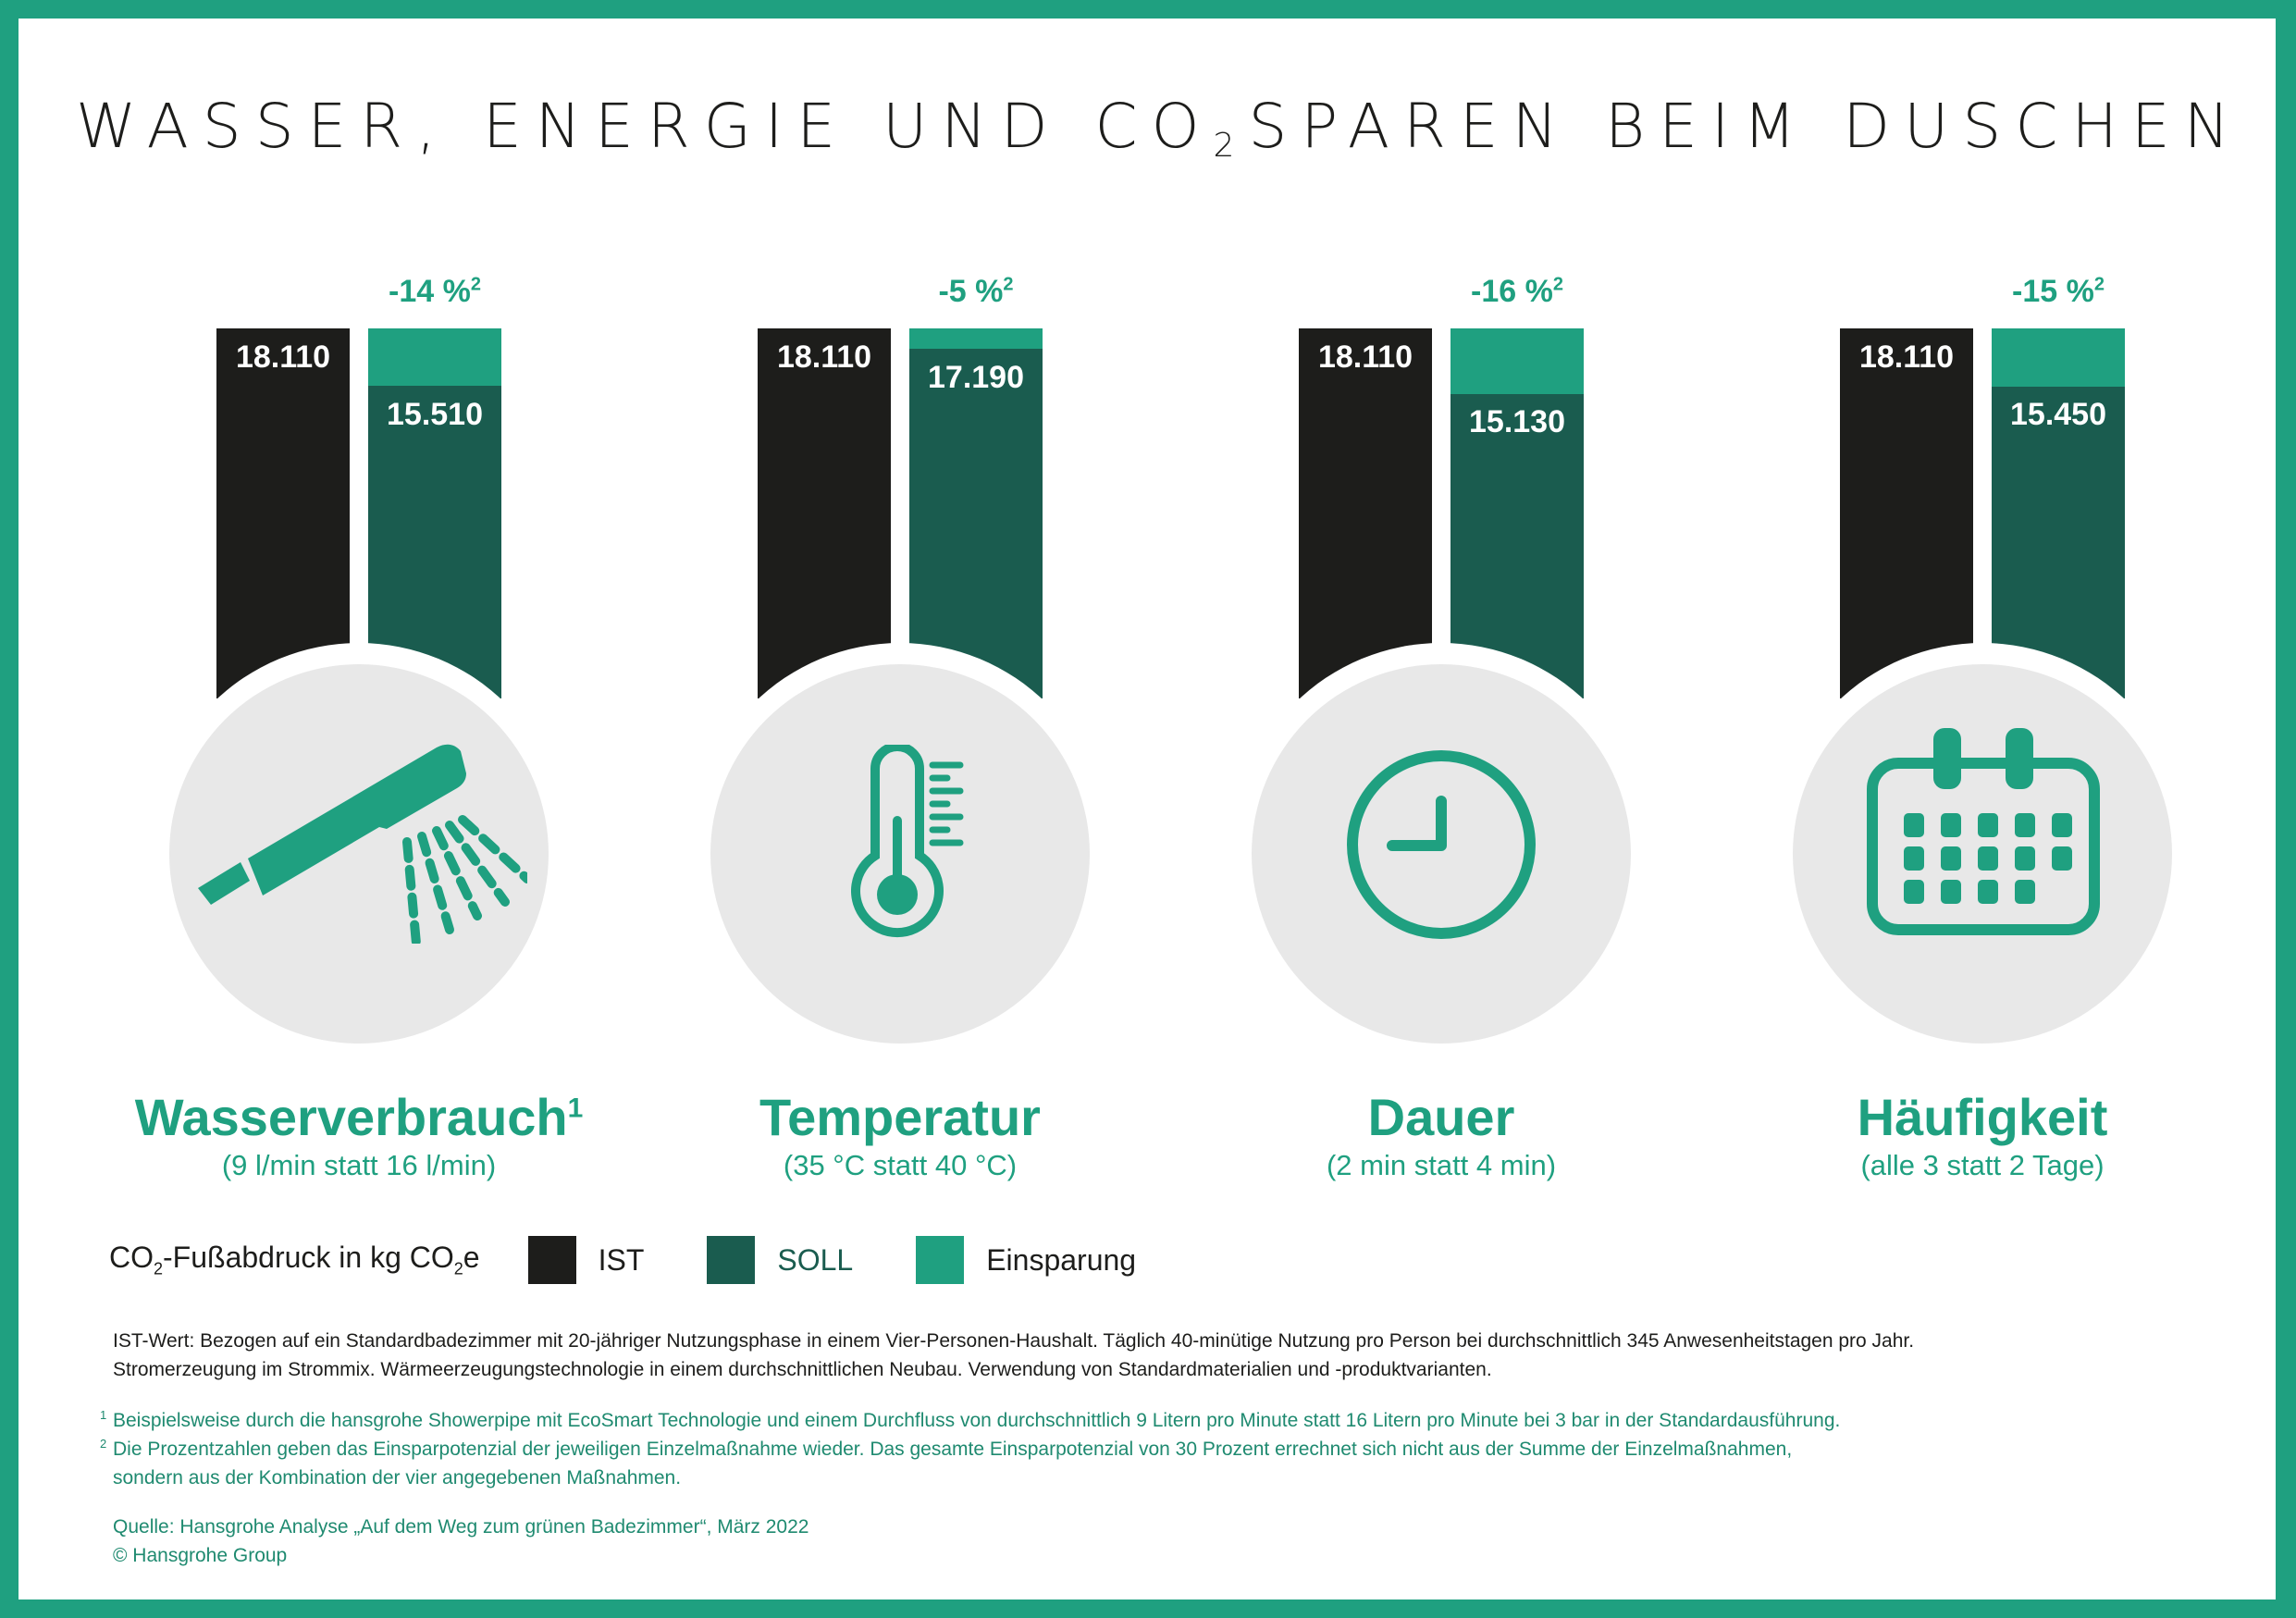 The image size is (2296, 1618). I want to click on category-label: Wasserverbrauch1, so click(359, 1117).